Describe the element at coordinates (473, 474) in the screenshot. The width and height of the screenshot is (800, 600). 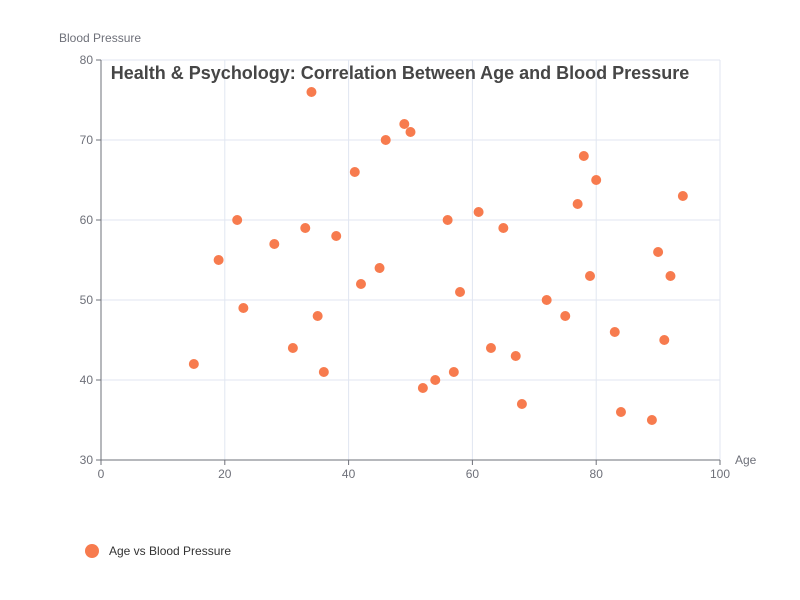
I see `x-tick-label: 60` at that location.